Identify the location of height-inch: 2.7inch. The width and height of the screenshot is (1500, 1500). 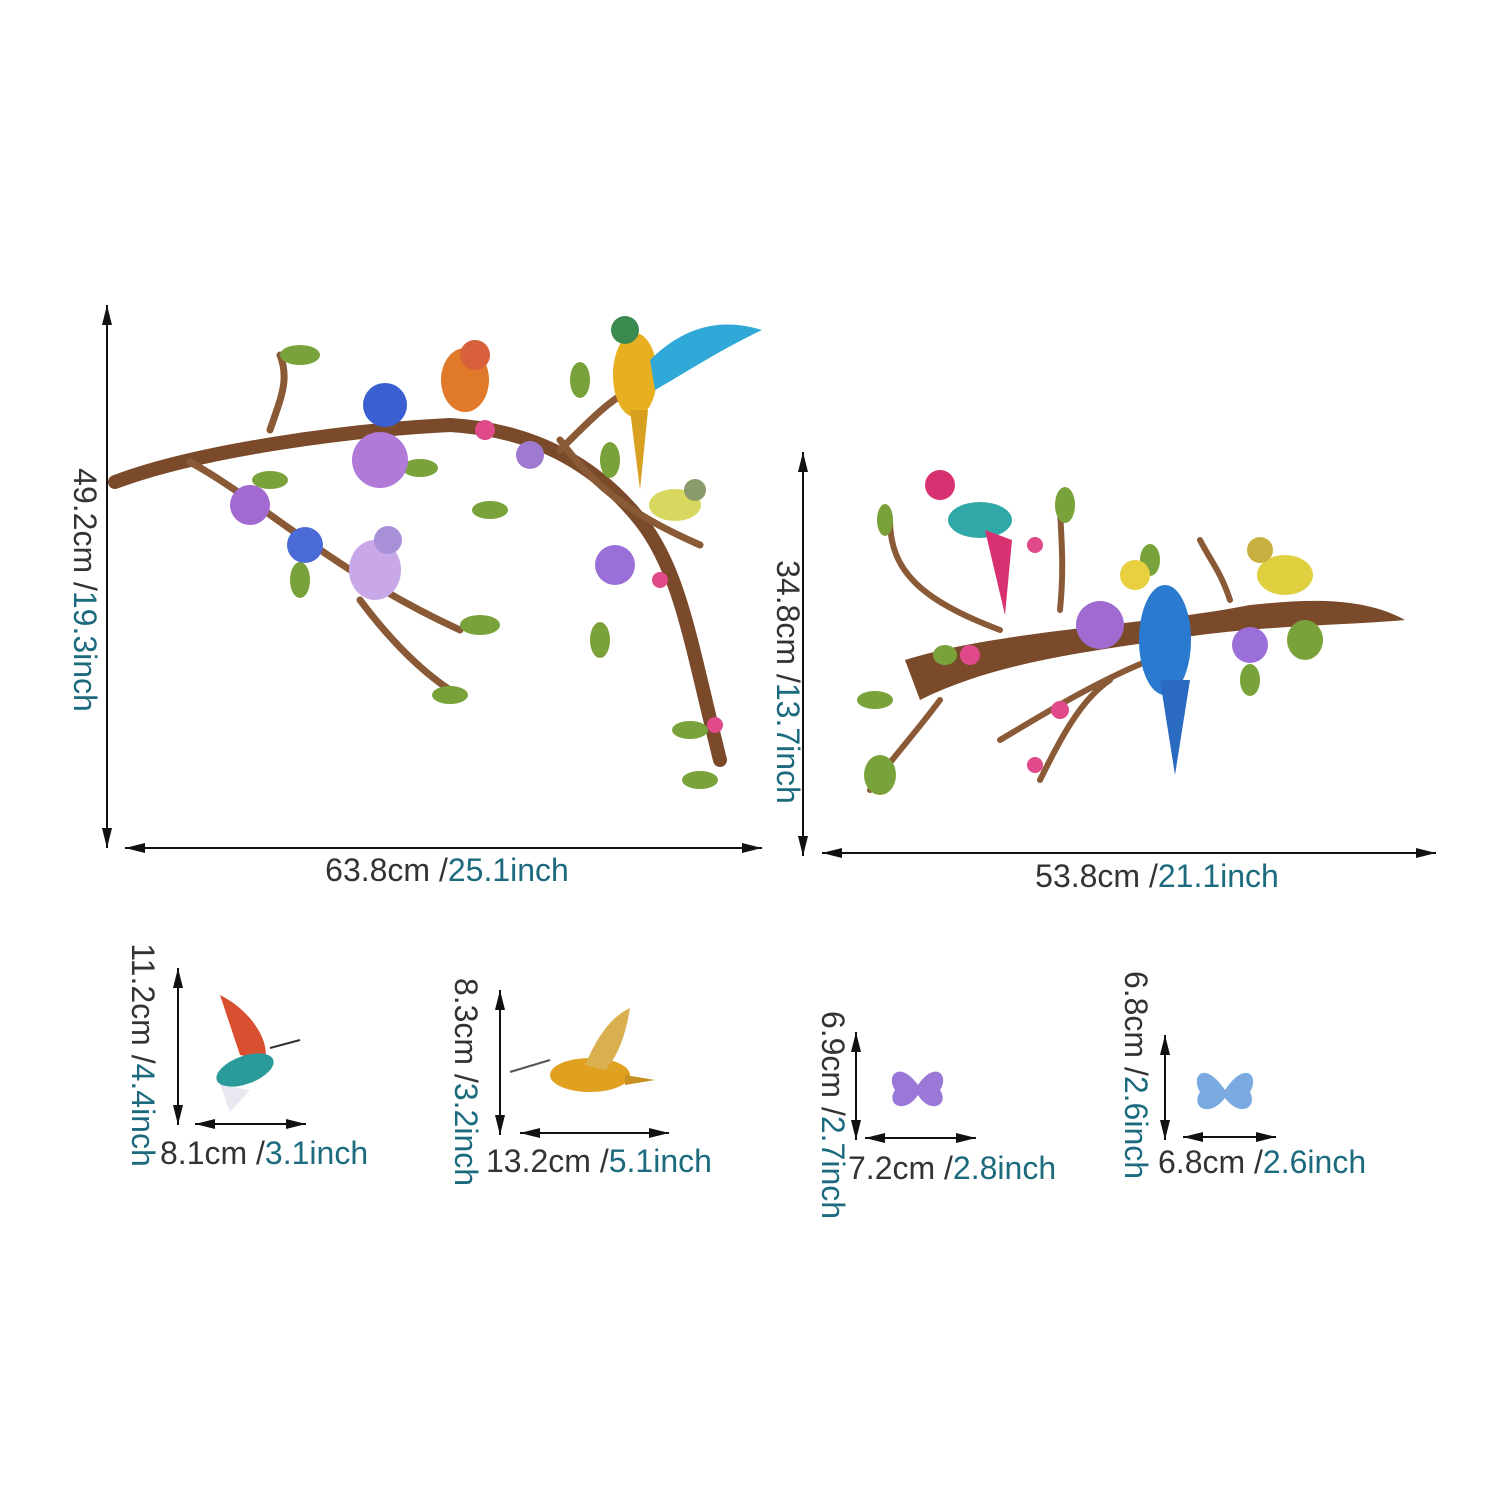
(833, 1167).